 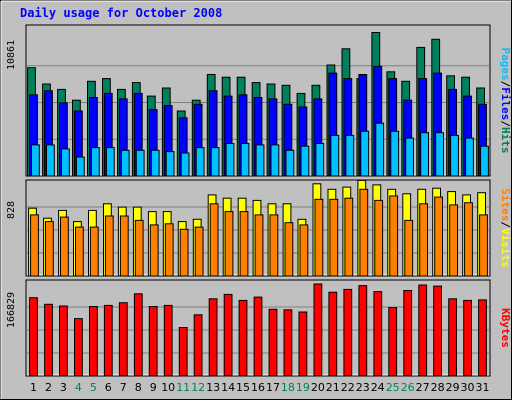 I want to click on day-label-16: 16, so click(x=258, y=387).